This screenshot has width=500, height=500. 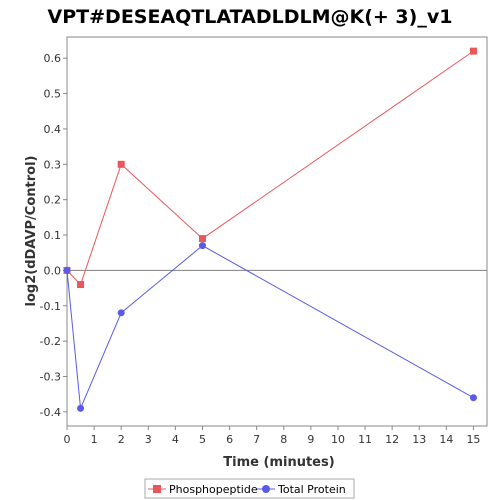 What do you see at coordinates (473, 439) in the screenshot?
I see `x-tick-label: 15` at bounding box center [473, 439].